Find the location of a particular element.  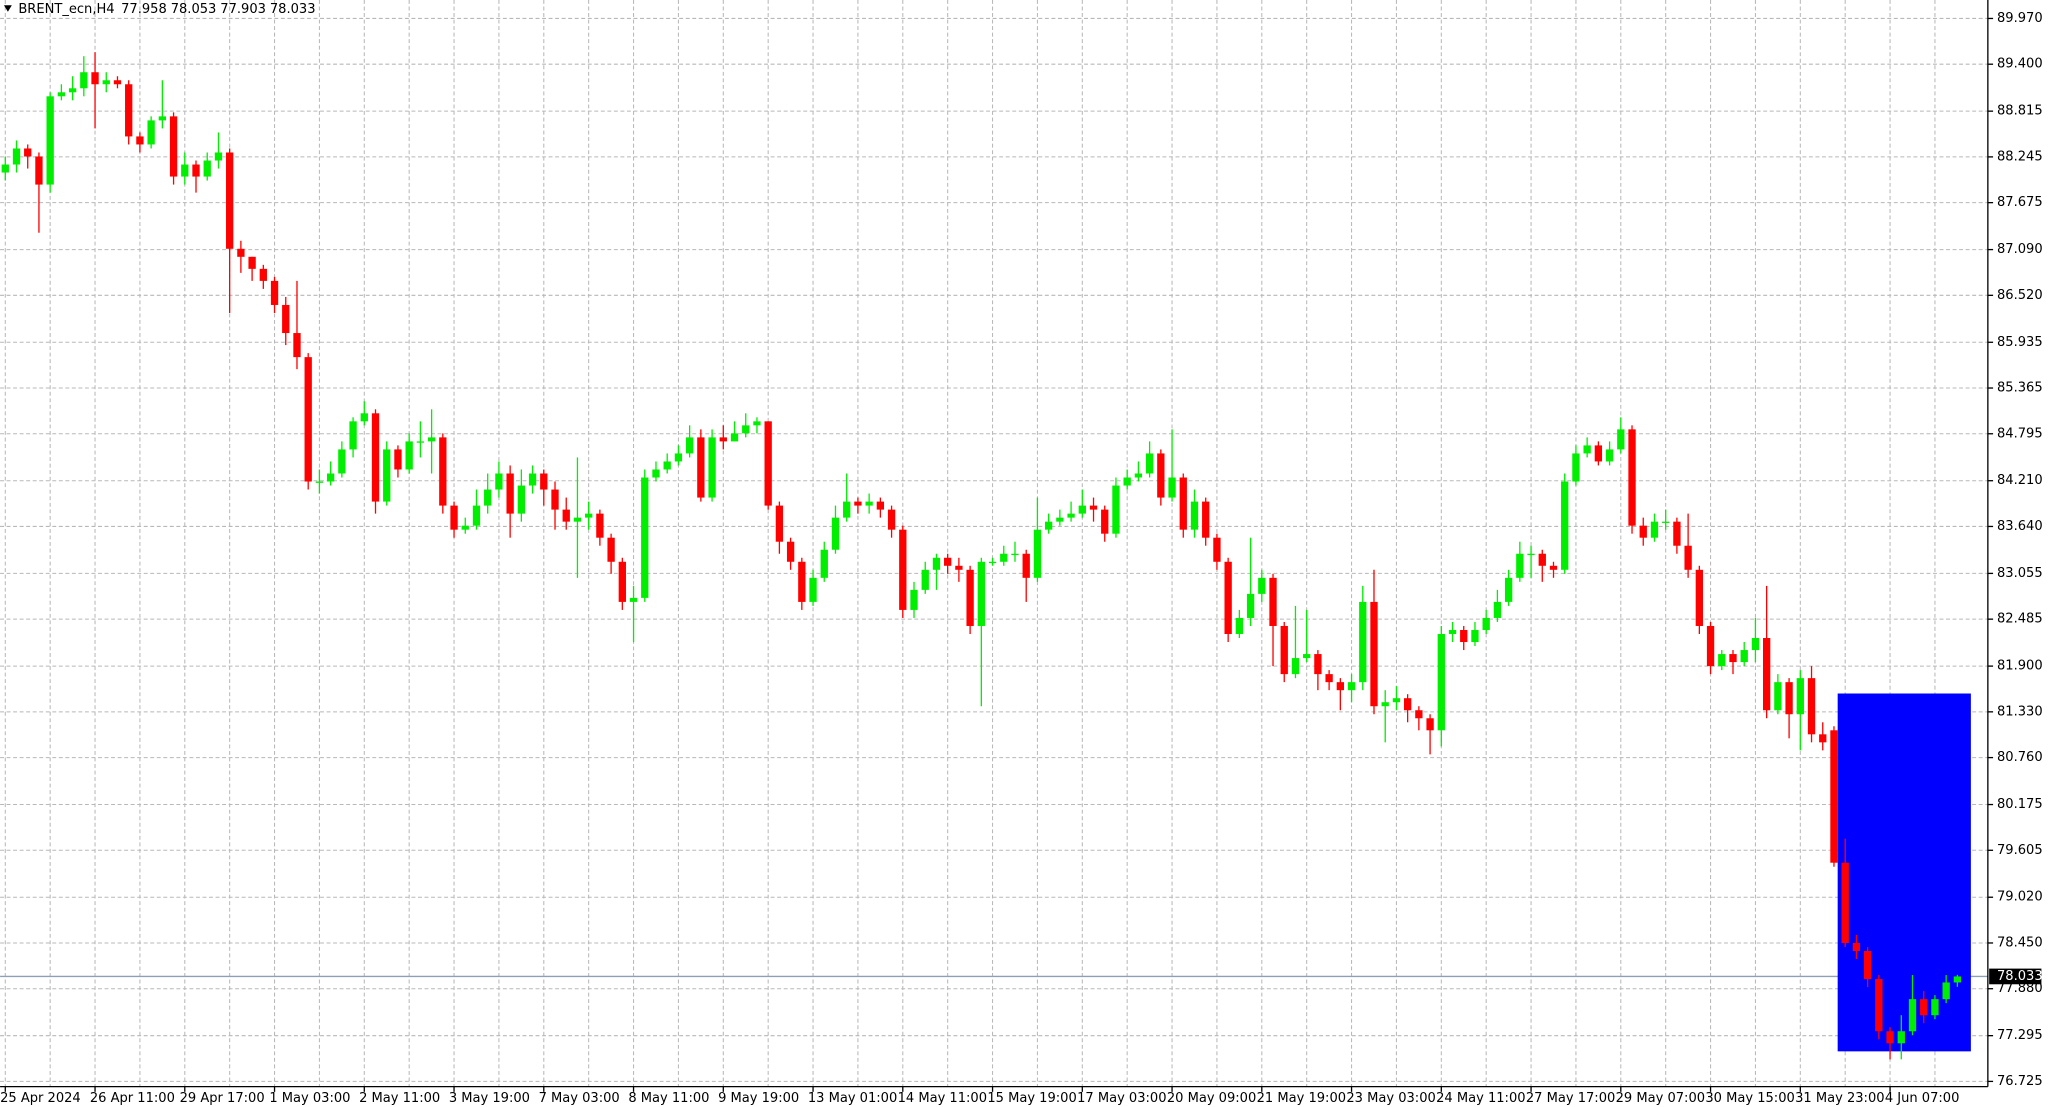

y-tick-label: 80.175 is located at coordinates (2020, 804).